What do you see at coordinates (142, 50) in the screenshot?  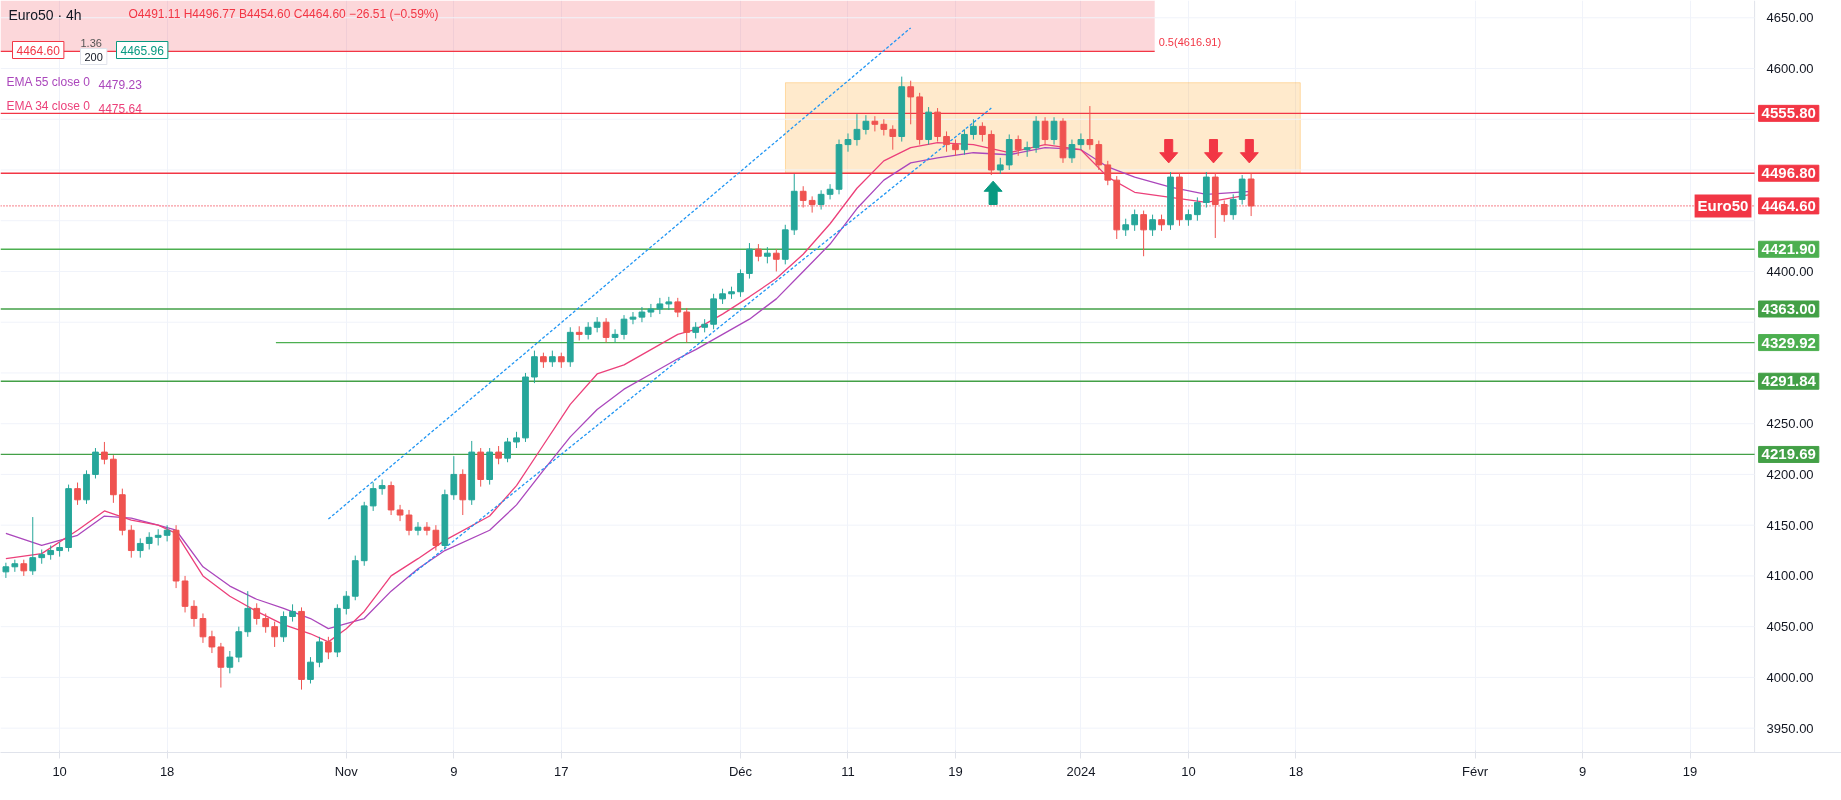 I see `annotation: 4465.96` at bounding box center [142, 50].